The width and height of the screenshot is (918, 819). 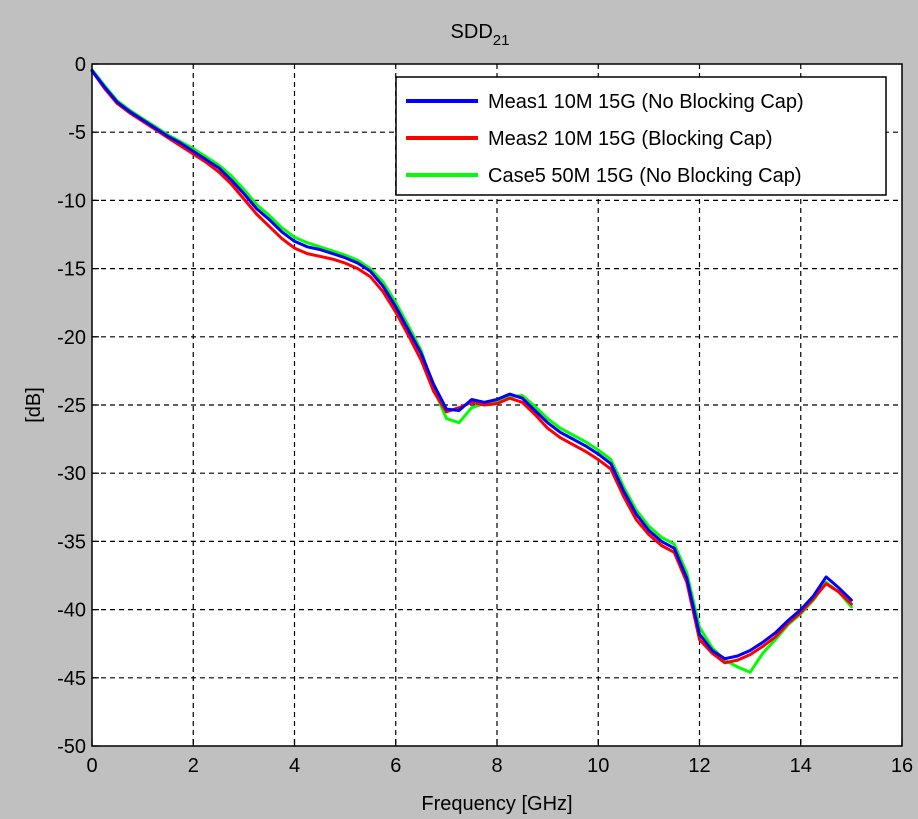 What do you see at coordinates (71, 406) in the screenshot?
I see `y-tick-label: -25` at bounding box center [71, 406].